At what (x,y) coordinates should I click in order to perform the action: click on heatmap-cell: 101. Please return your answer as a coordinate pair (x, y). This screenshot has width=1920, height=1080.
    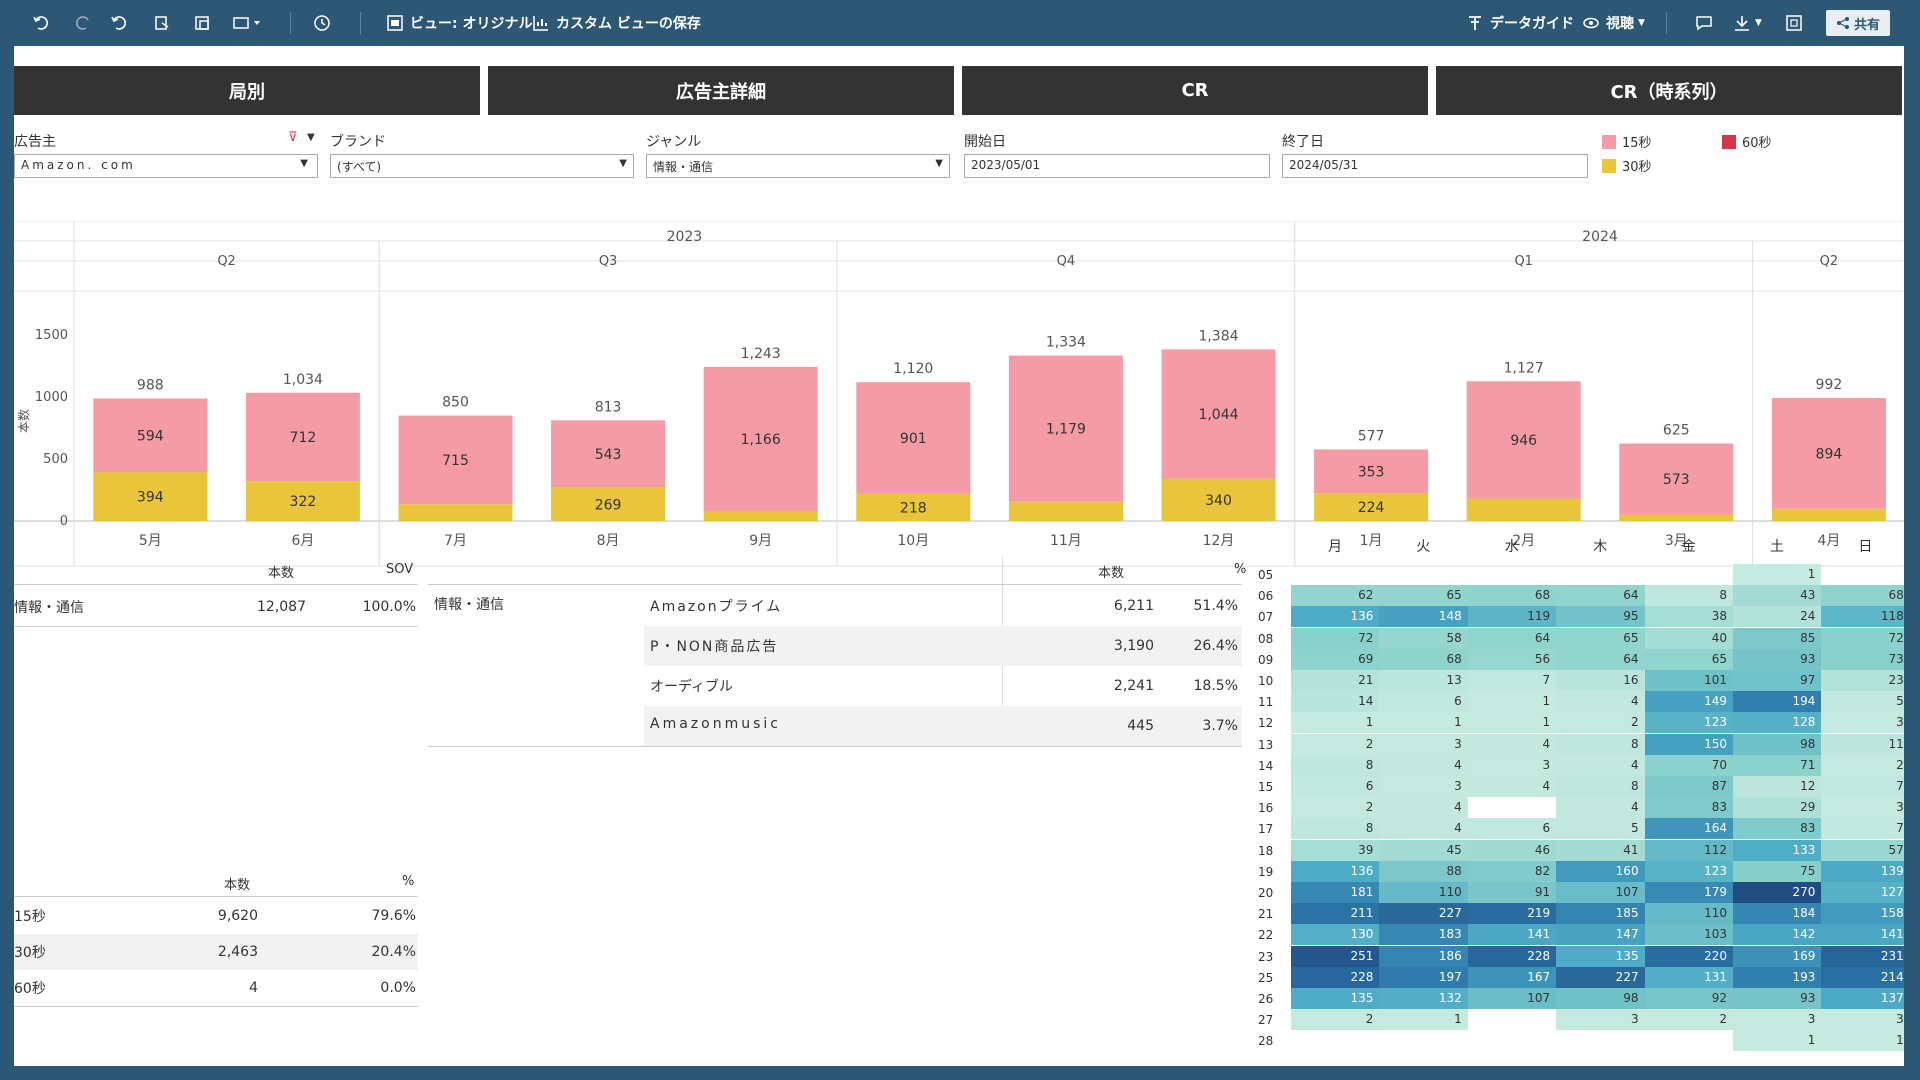
    Looking at the image, I should click on (1688, 680).